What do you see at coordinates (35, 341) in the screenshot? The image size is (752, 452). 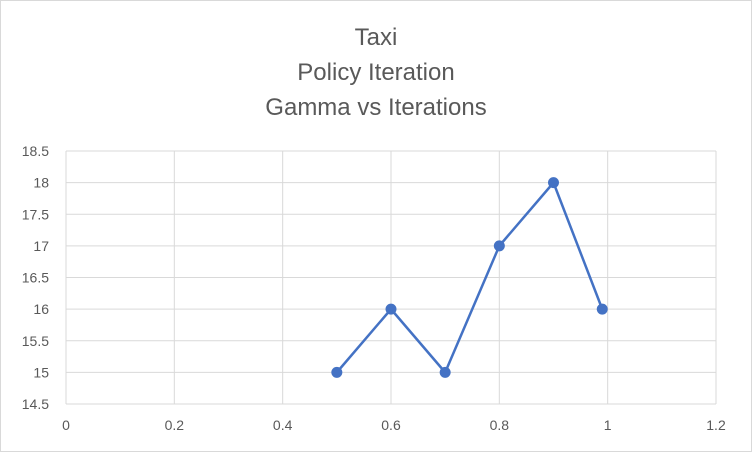 I see `y-tick-label: 15.5` at bounding box center [35, 341].